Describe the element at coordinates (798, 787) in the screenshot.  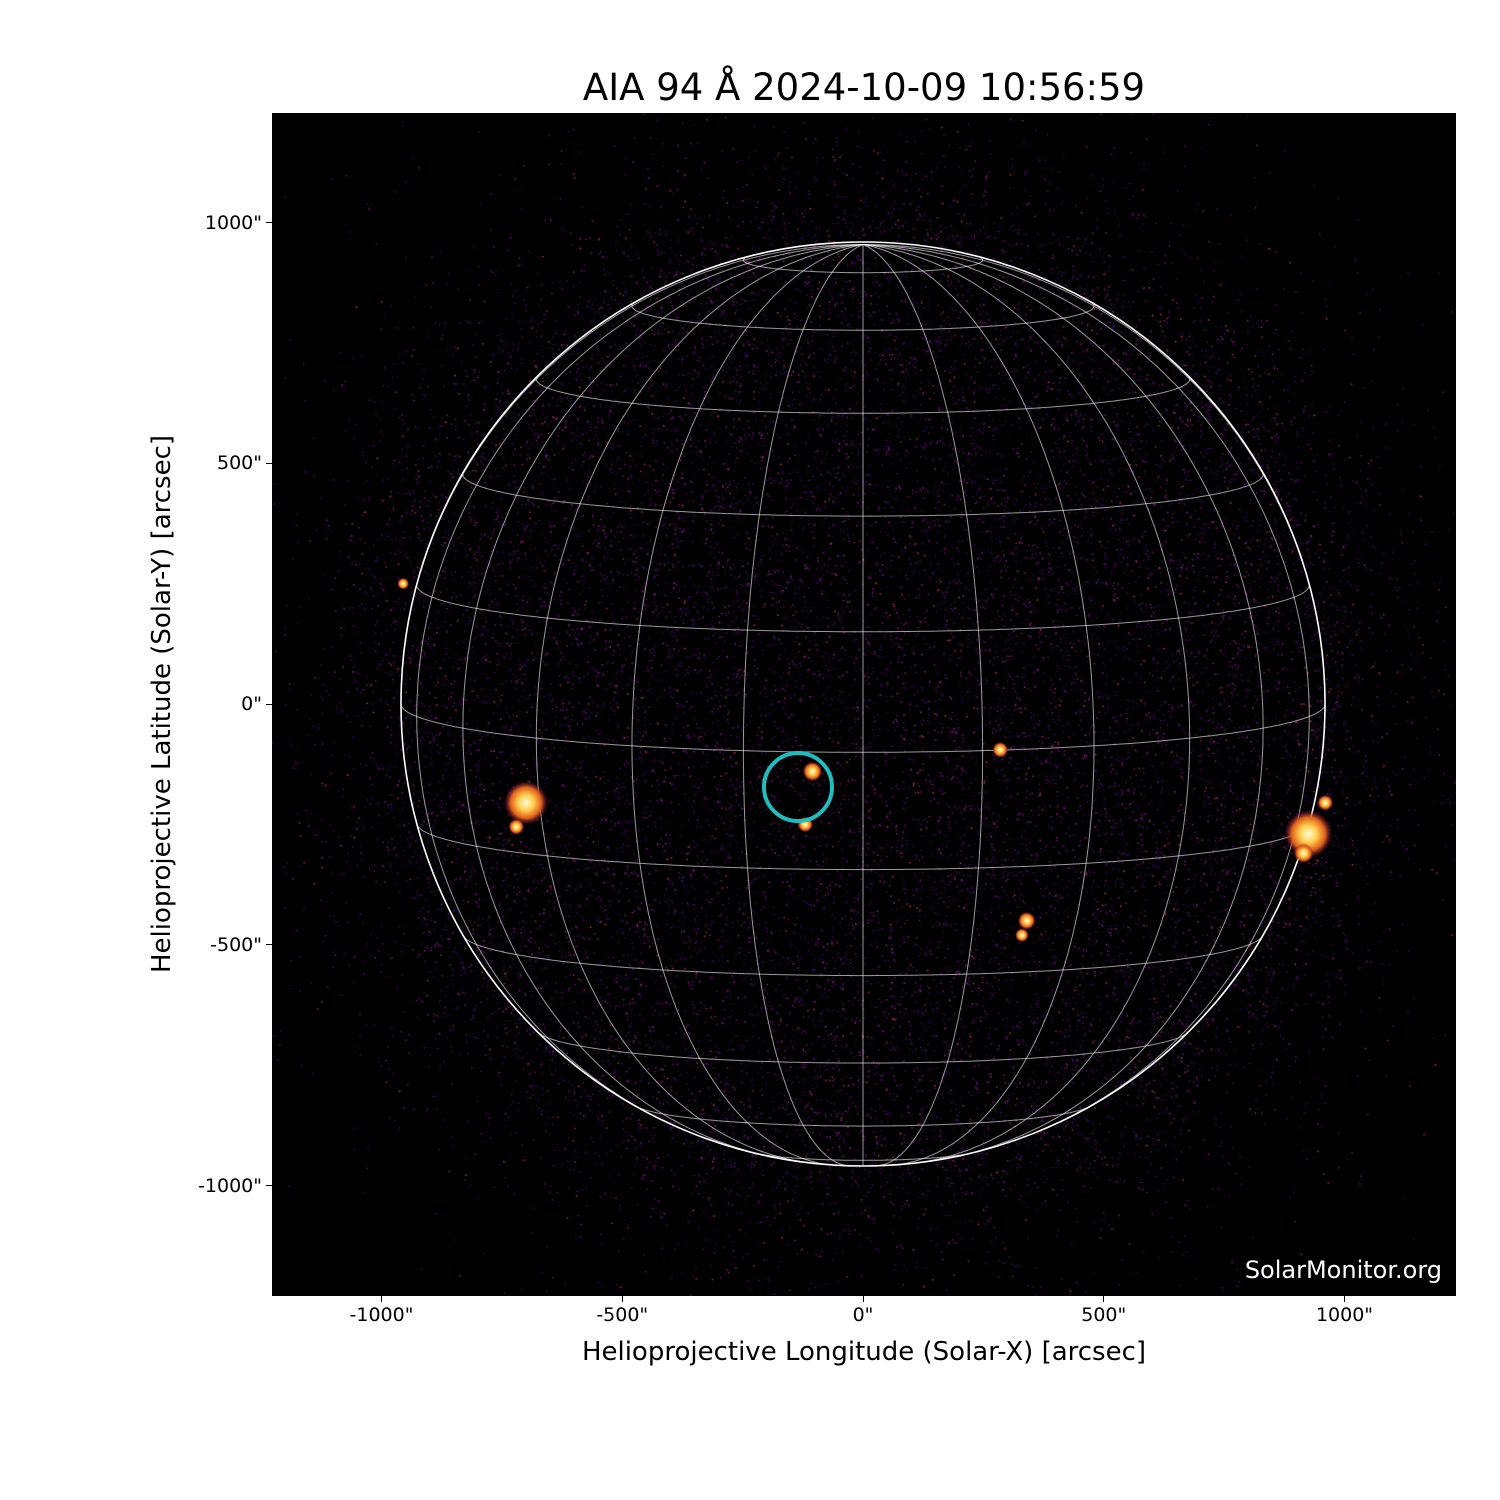
I see `highlight-circle` at that location.